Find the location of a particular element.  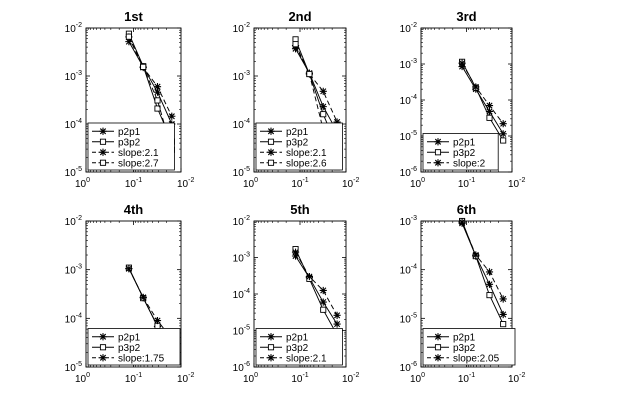

legend-label: slope:2.1 is located at coordinates (306, 153).